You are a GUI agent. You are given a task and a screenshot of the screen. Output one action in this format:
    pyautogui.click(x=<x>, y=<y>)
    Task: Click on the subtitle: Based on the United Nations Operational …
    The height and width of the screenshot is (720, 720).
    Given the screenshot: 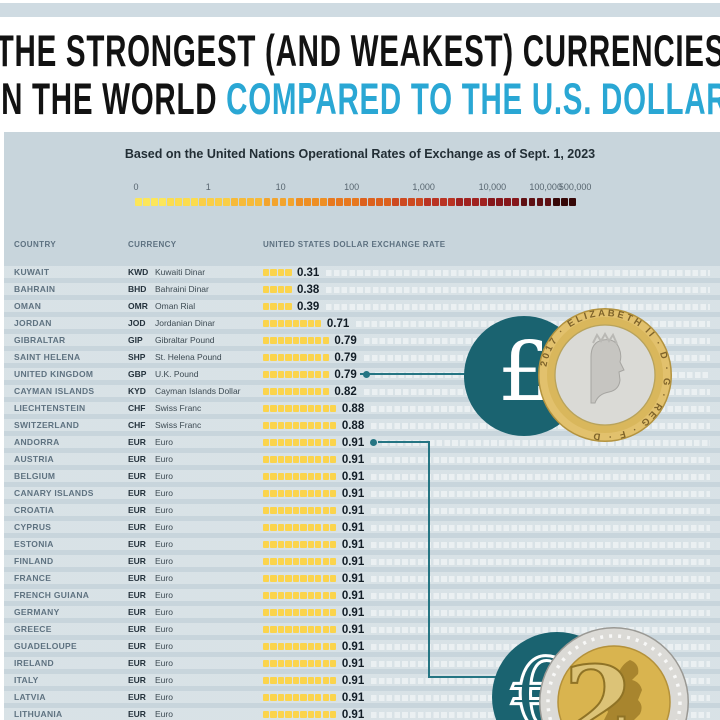 What is the action you would take?
    pyautogui.click(x=360, y=154)
    